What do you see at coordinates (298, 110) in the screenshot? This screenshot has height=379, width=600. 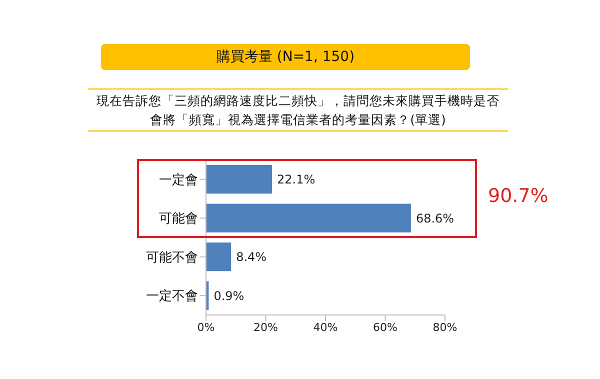 I see `chart-subtitle: 現在告訴您「三頻的網路速度比二頻快」，請問您未來購買手機時是否會將「頻寬」視為選擇電信業者的考量因素？(單選)` at bounding box center [298, 110].